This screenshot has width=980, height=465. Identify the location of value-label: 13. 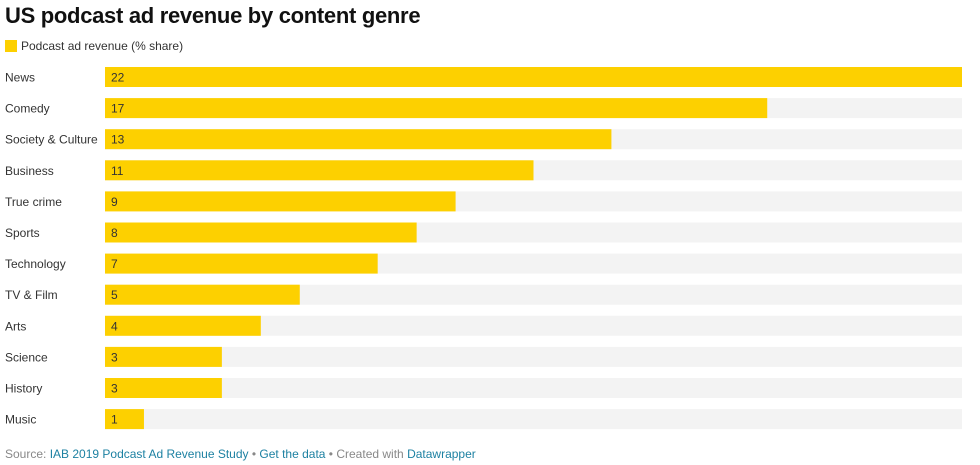
(118, 140).